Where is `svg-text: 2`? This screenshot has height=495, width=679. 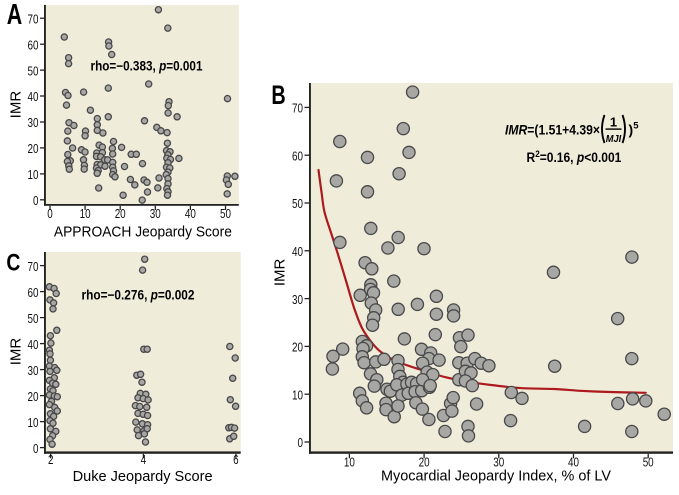 svg-text: 2 is located at coordinates (51, 459).